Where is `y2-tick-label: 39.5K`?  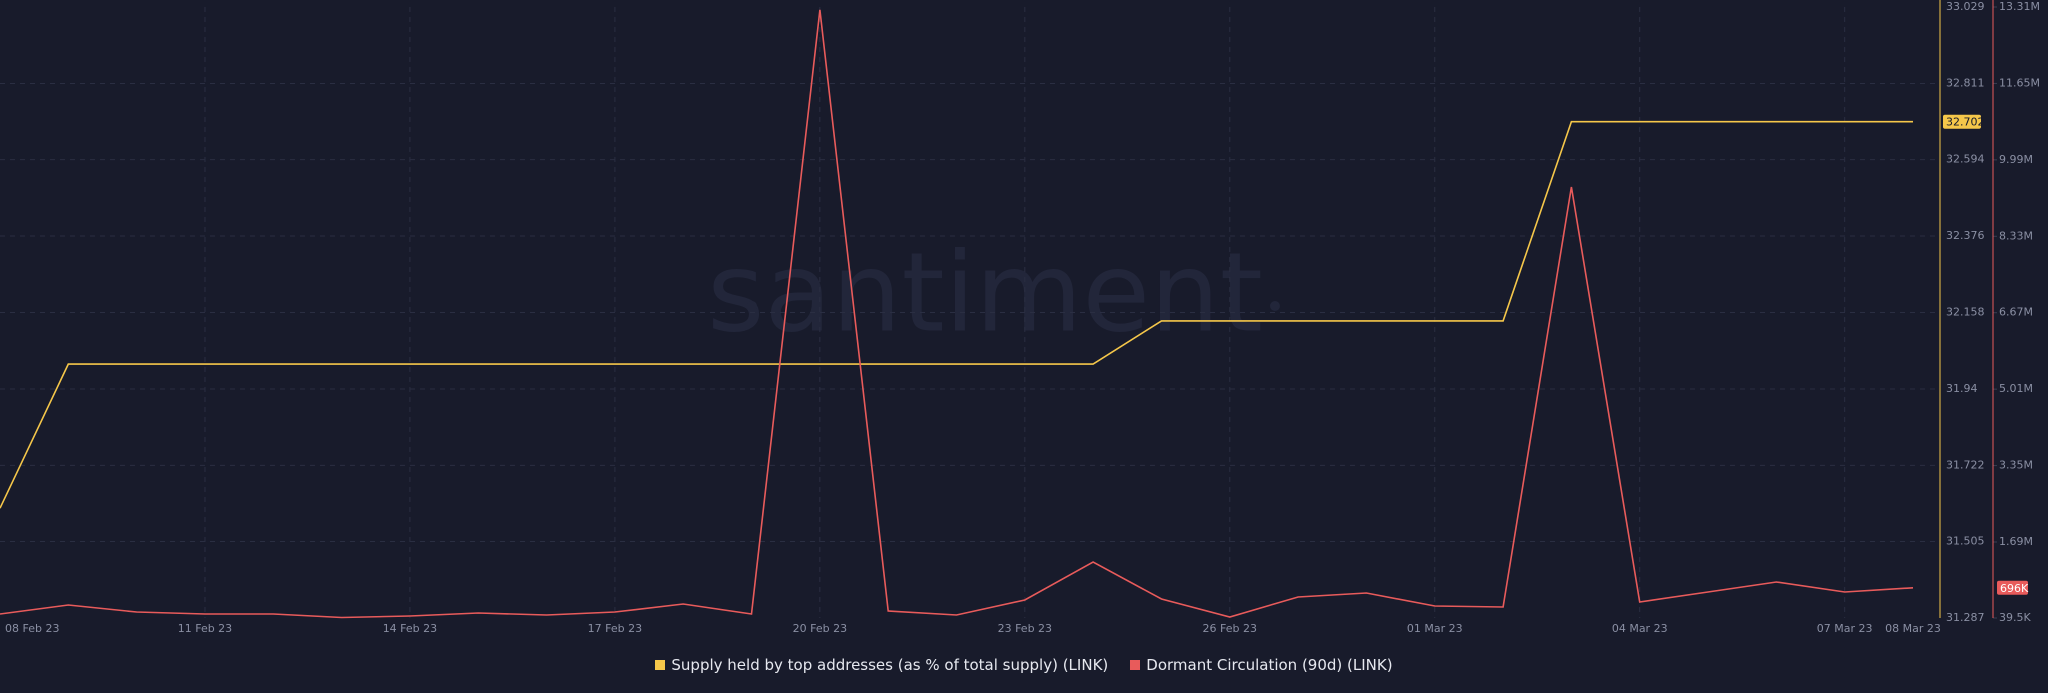 y2-tick-label: 39.5K is located at coordinates (2015, 617).